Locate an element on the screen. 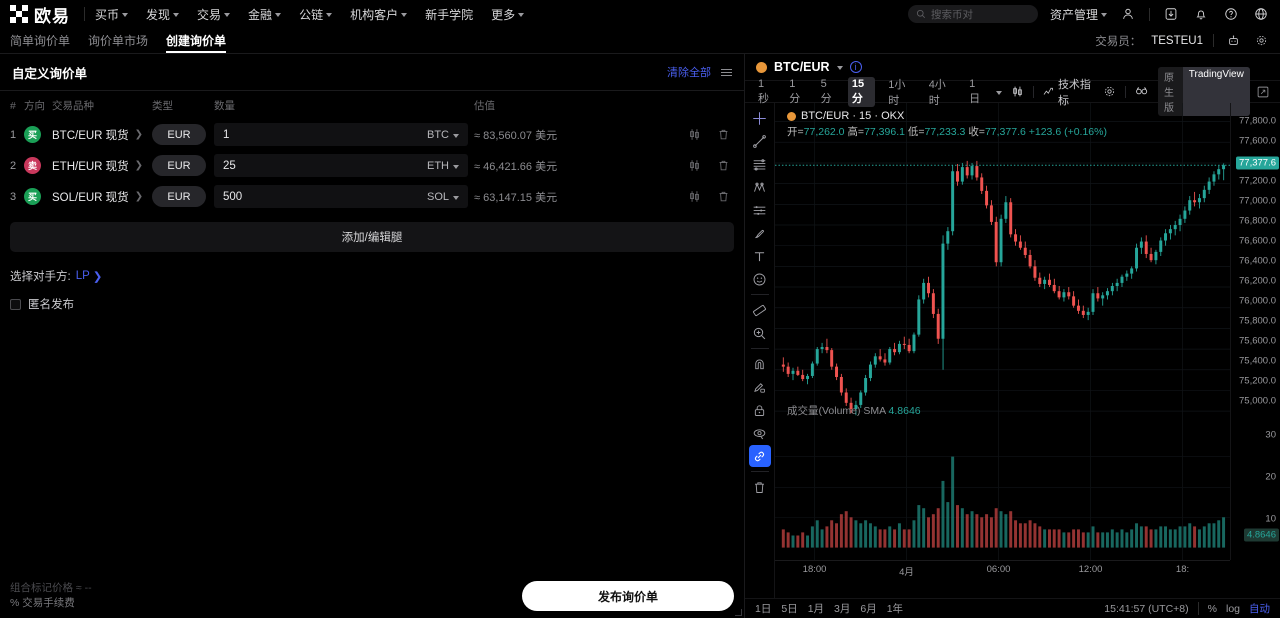 This screenshot has height=618, width=1280. chart-mode-toggle: 原生版 TradingView is located at coordinates (1203, 91).